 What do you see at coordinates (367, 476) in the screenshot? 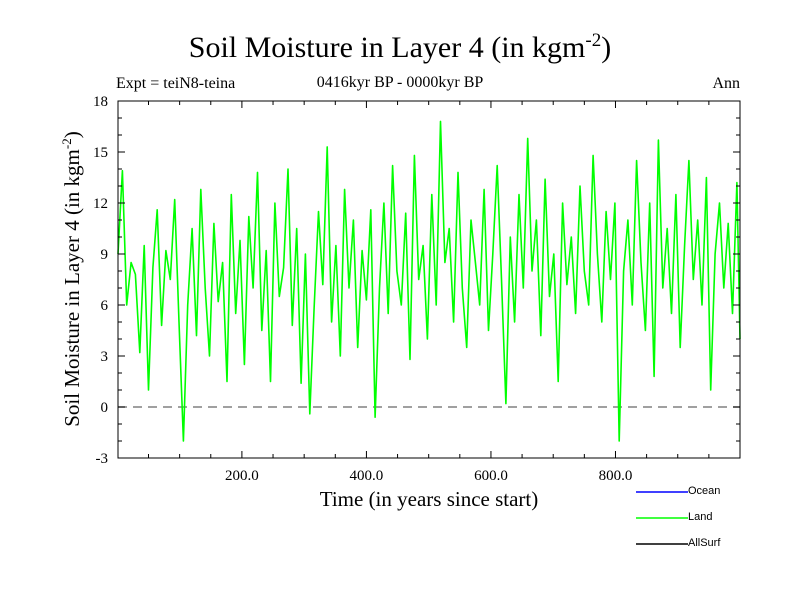
I see `x-tick-label: 400.0` at bounding box center [367, 476].